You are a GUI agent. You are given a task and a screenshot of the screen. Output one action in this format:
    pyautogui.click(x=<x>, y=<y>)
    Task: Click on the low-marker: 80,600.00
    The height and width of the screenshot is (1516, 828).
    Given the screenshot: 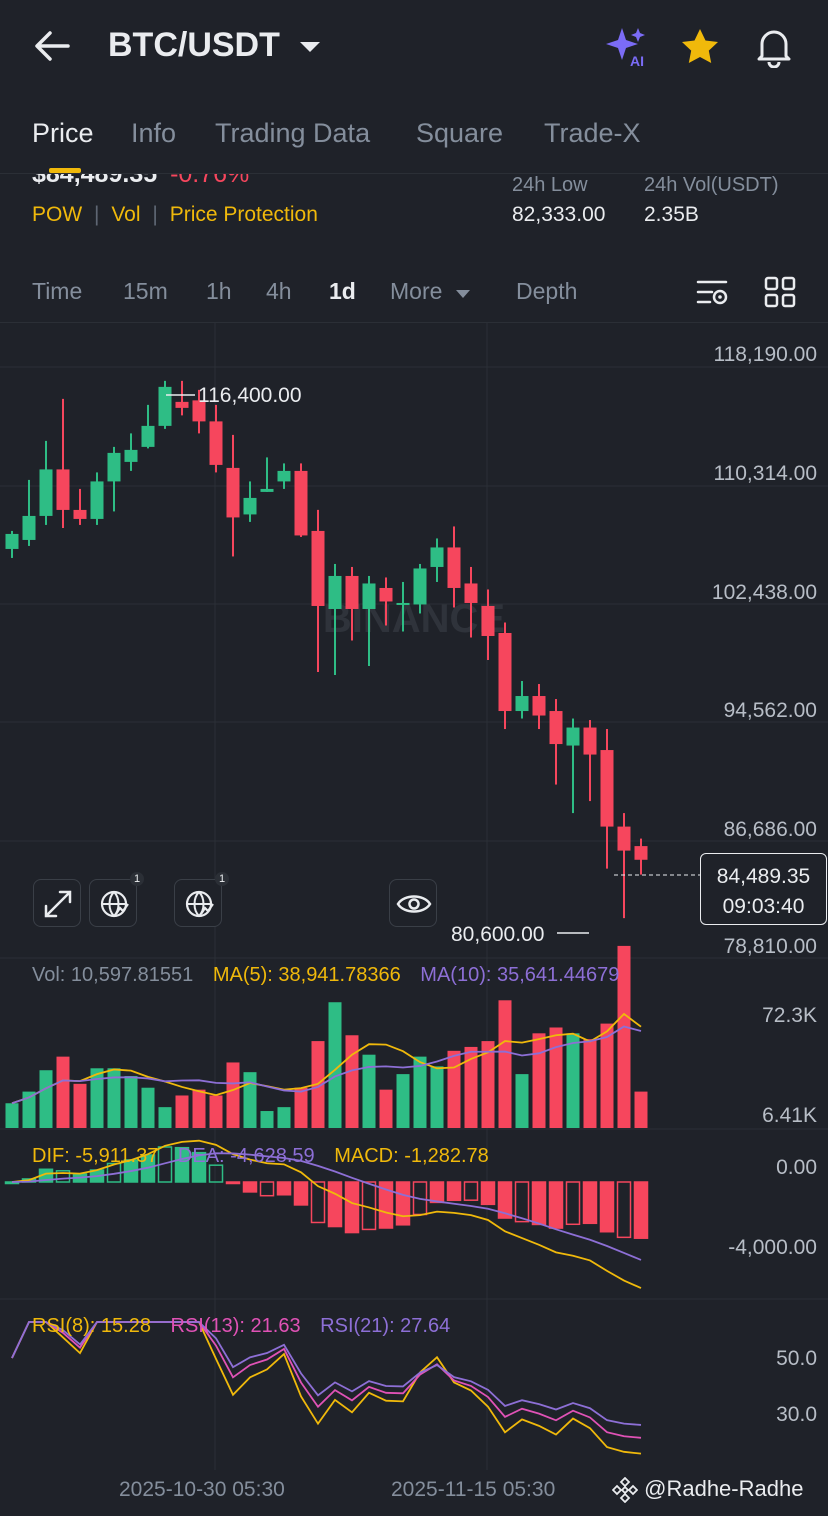 What is the action you would take?
    pyautogui.click(x=497, y=934)
    